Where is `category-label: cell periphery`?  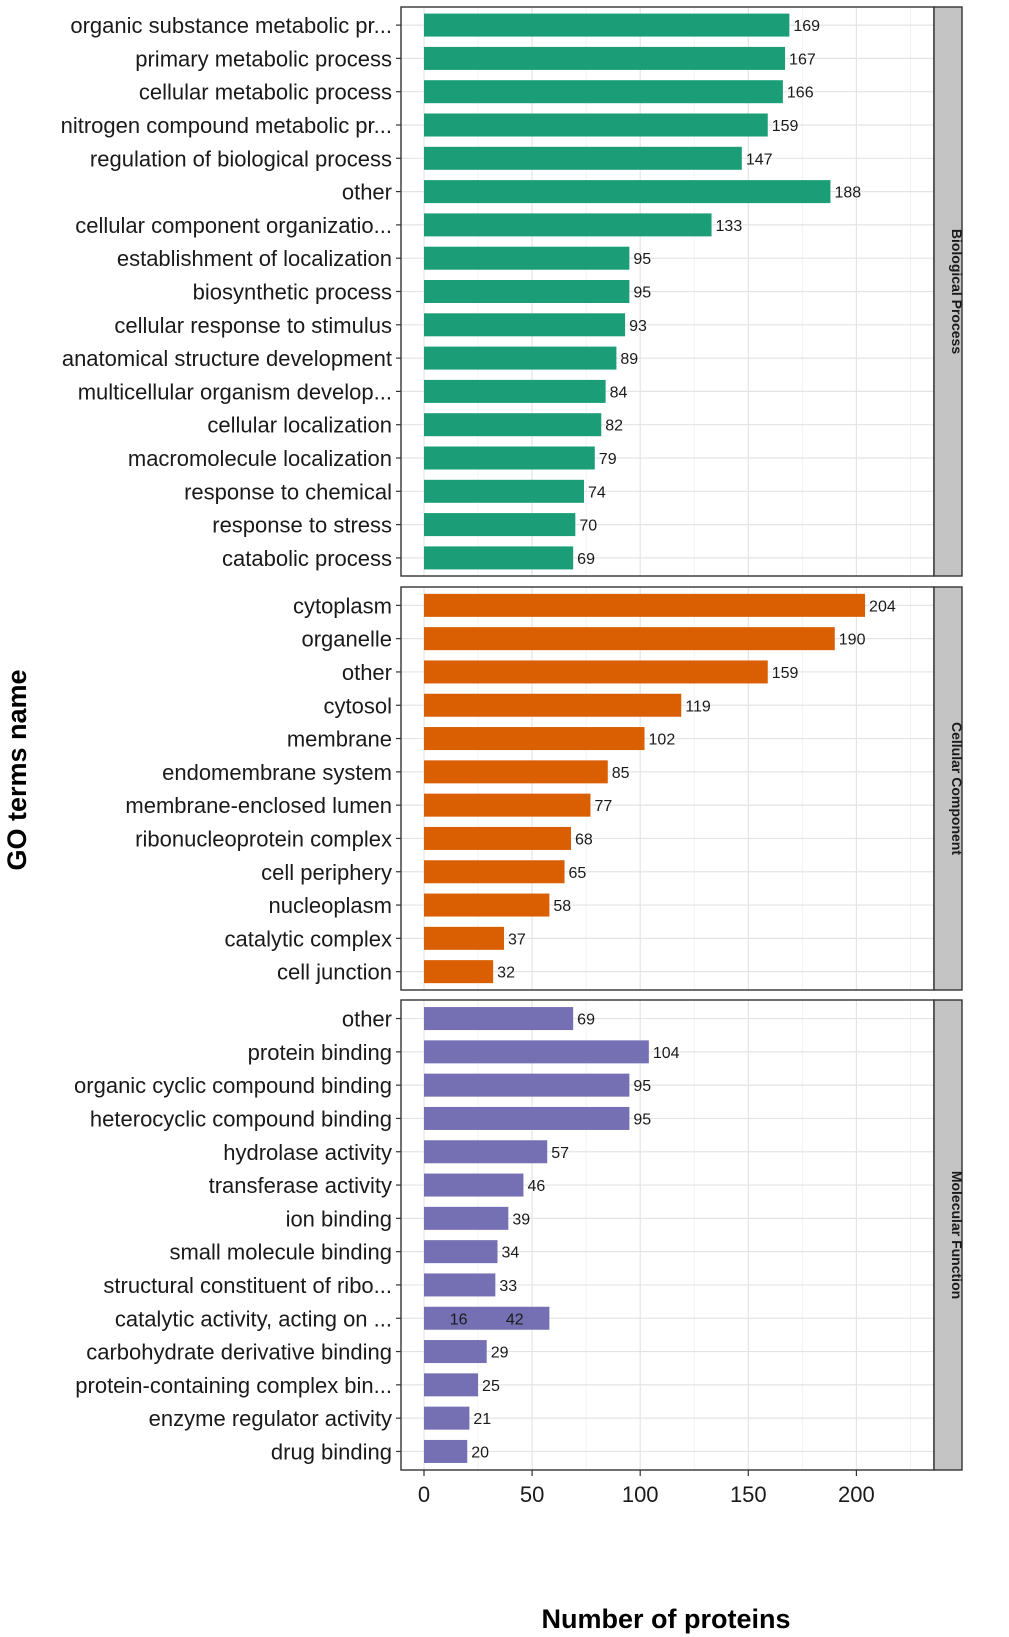
category-label: cell periphery is located at coordinates (326, 872).